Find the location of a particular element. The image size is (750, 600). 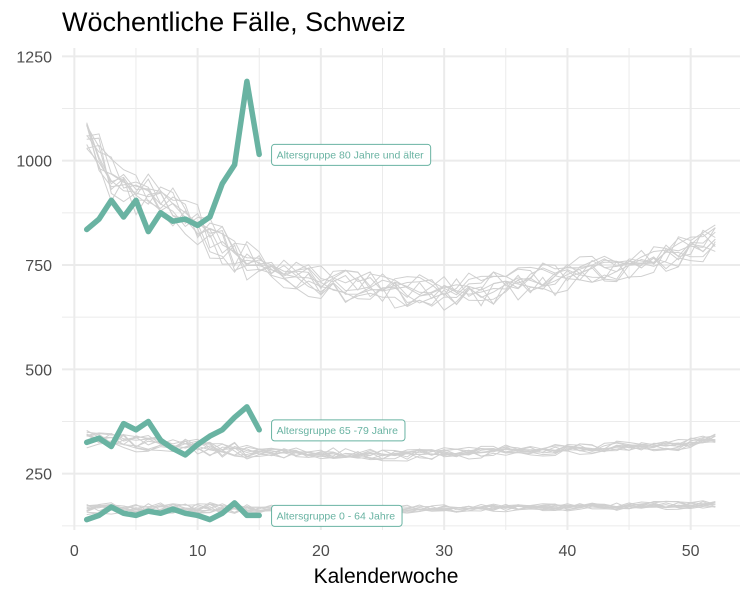

x-axis-label: Kalenderwoche is located at coordinates (386, 576).